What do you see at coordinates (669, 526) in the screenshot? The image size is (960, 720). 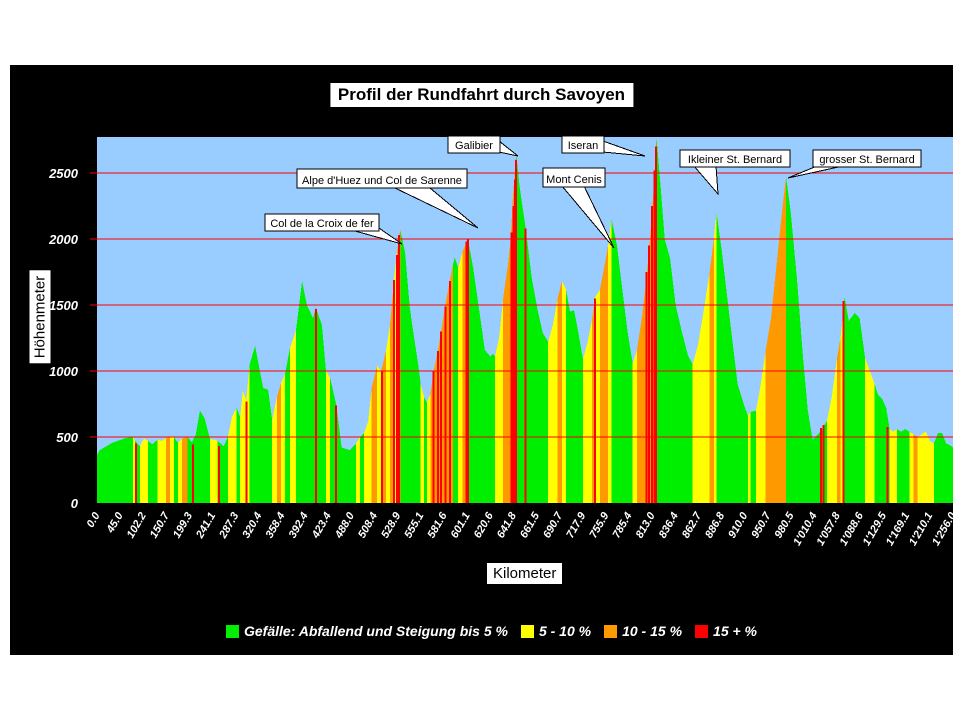 I see `x-tick-label: 836.4` at bounding box center [669, 526].